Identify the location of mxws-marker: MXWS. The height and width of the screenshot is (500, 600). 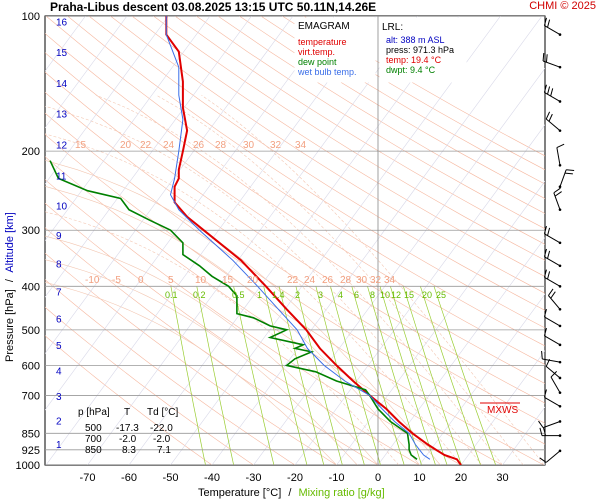
(500, 409).